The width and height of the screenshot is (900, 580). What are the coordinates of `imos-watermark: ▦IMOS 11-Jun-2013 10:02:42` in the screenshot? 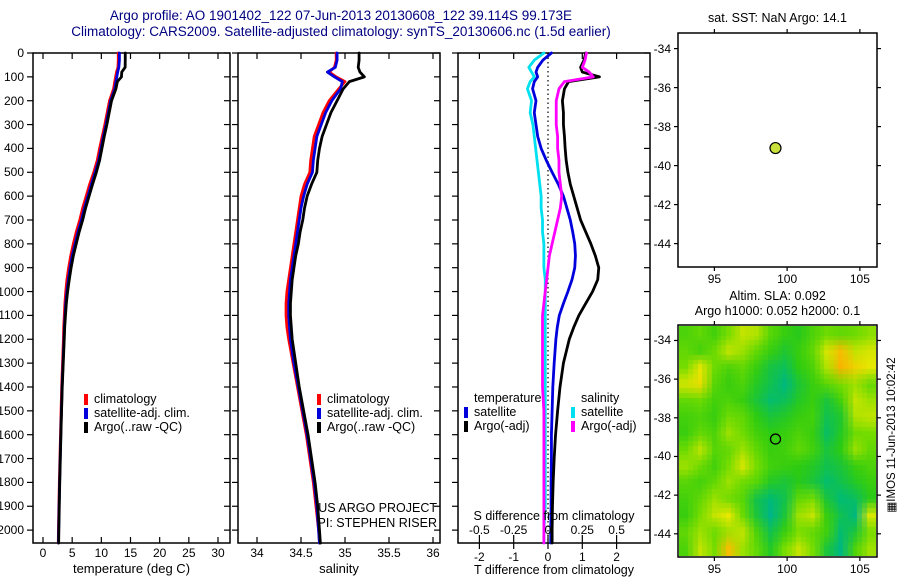 It's located at (892, 435).